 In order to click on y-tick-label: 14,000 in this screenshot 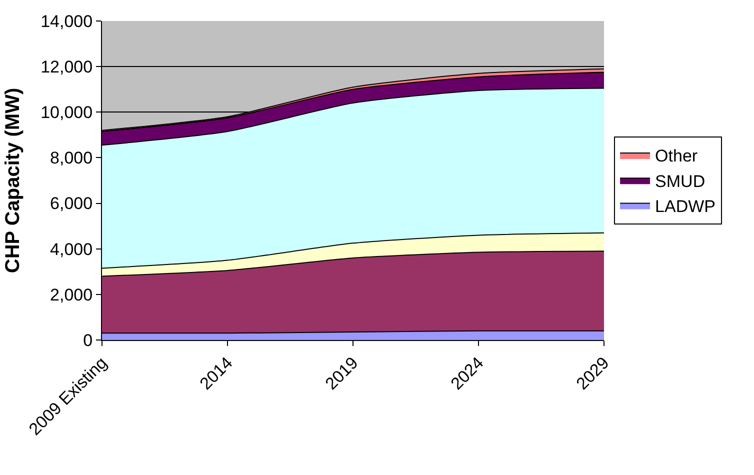, I will do `click(66, 21)`.